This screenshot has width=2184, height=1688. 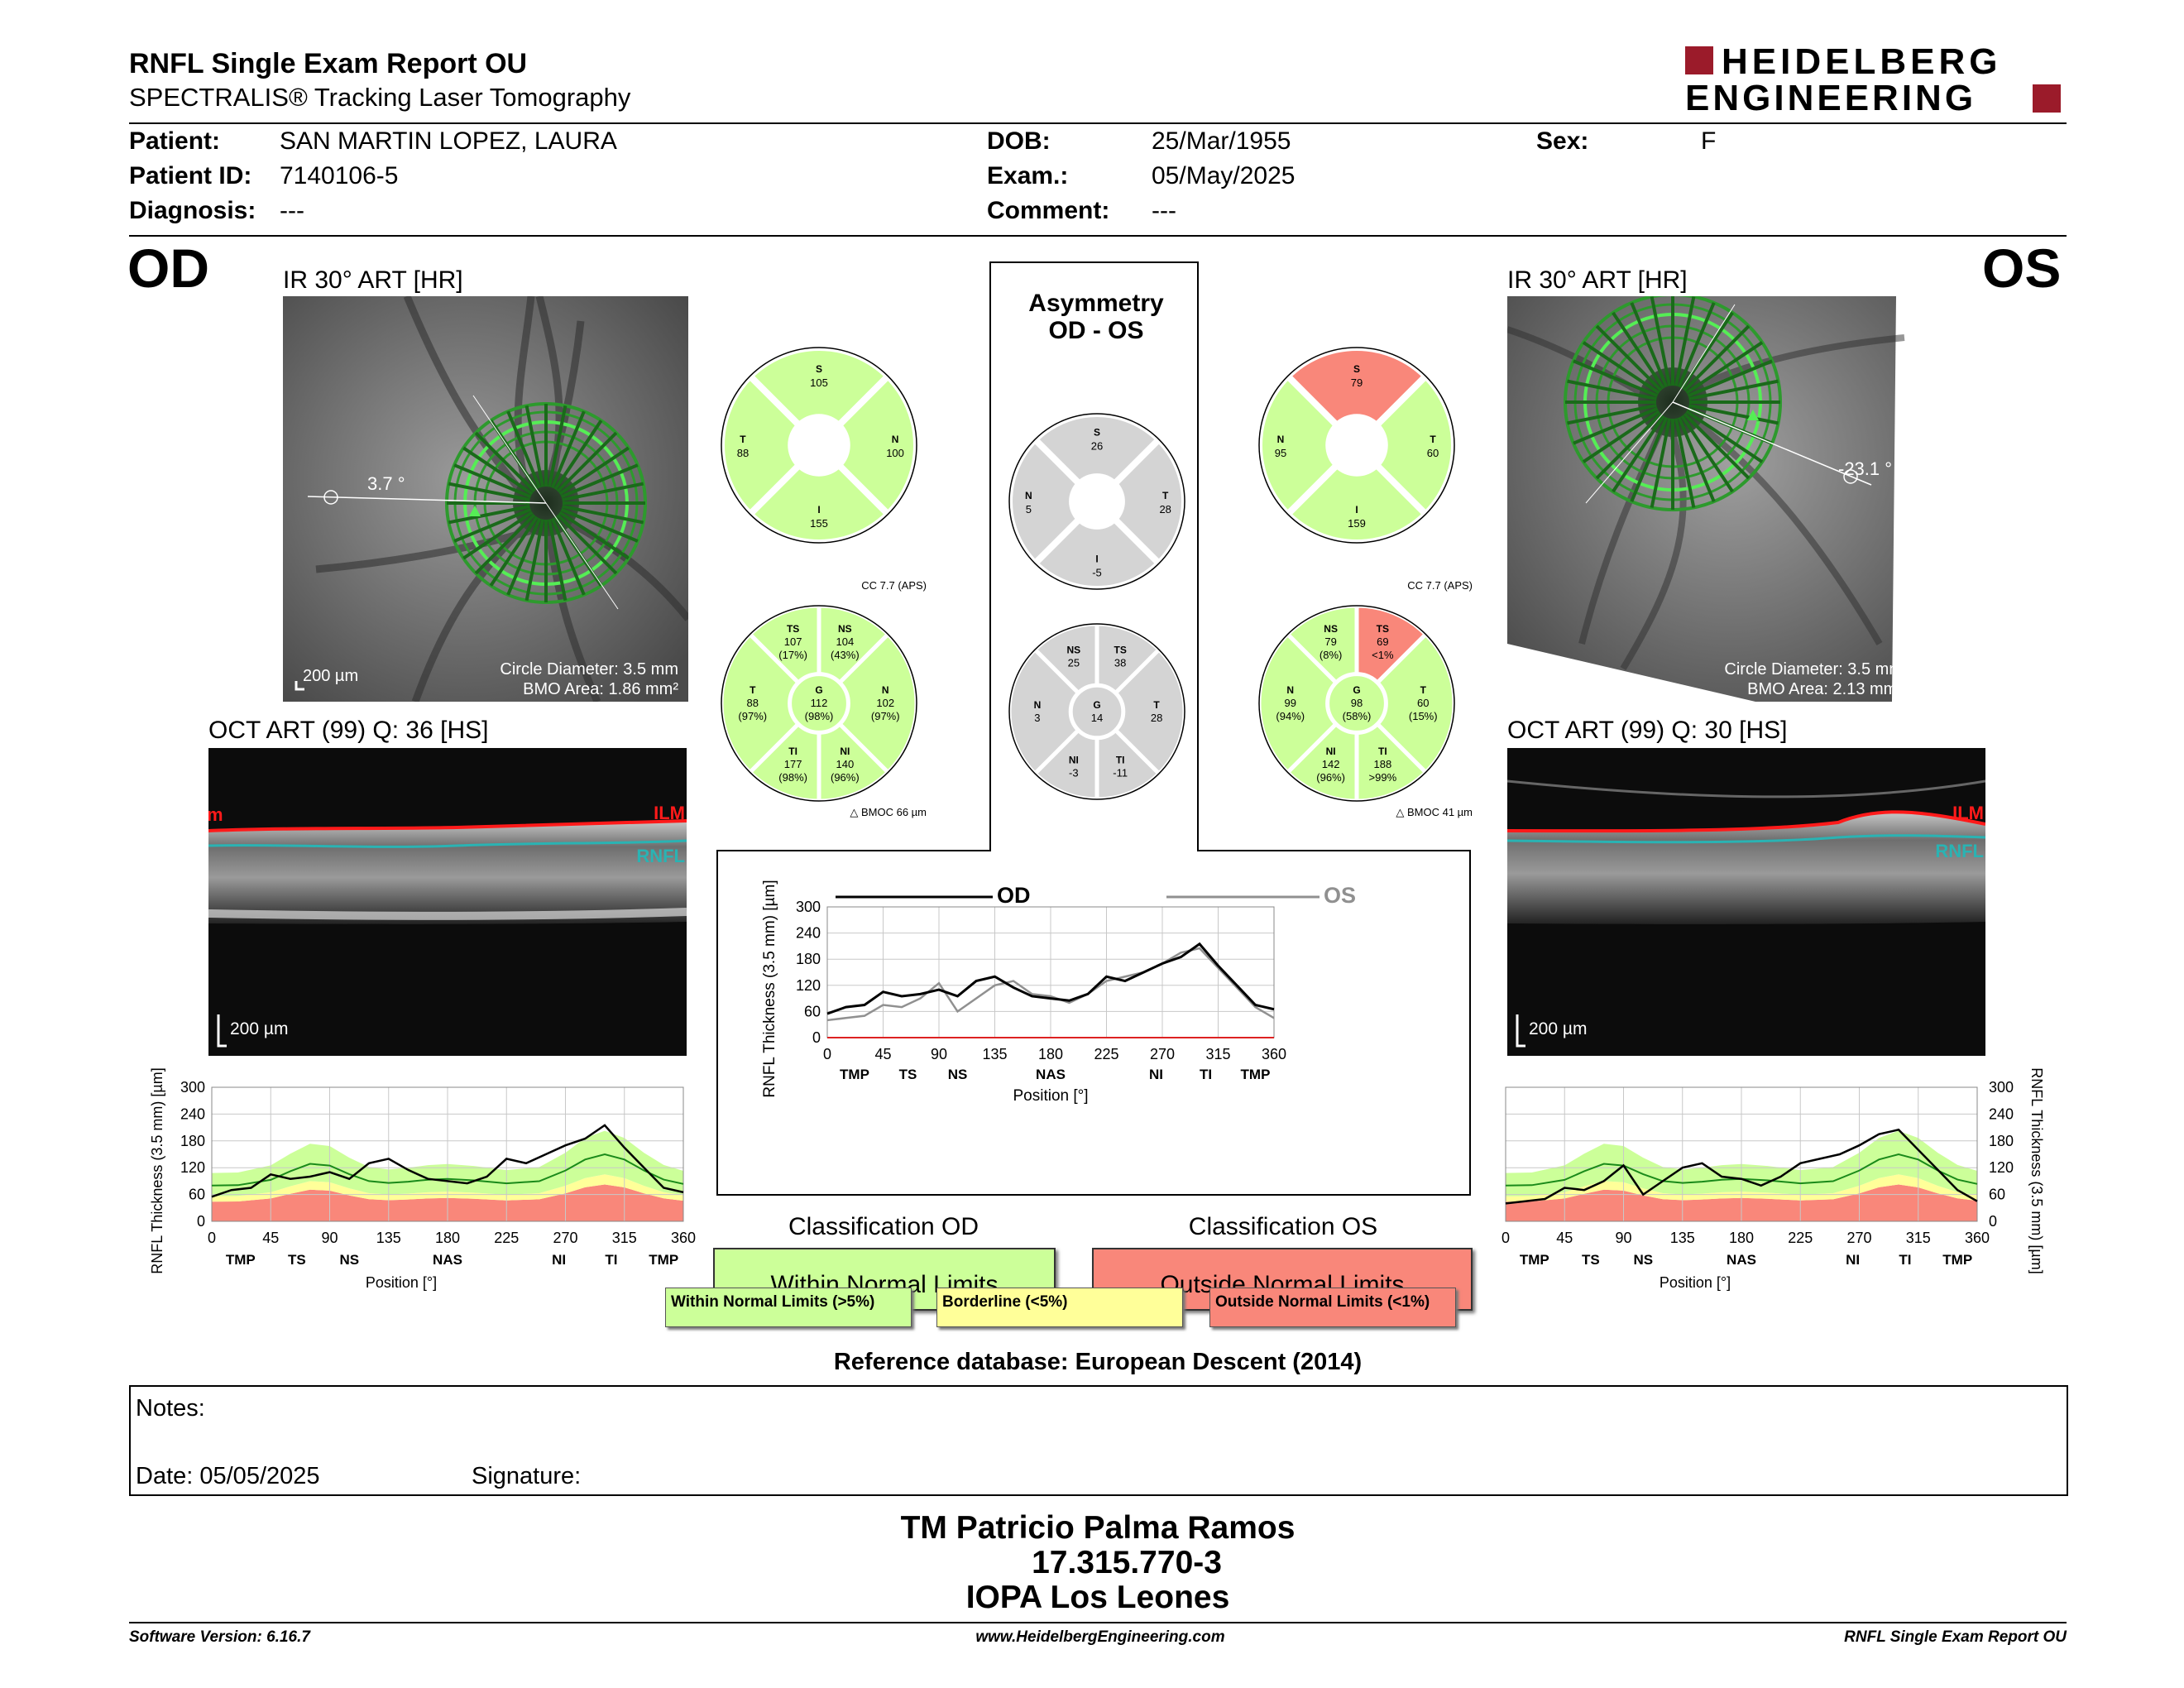 What do you see at coordinates (1383, 764) in the screenshot?
I see `sector-text: 188` at bounding box center [1383, 764].